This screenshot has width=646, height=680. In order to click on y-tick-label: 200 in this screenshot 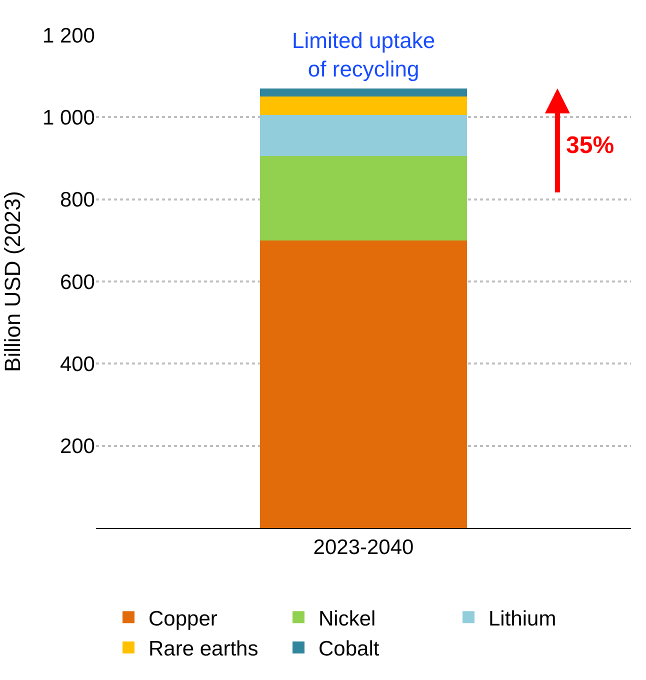, I will do `click(77, 446)`.